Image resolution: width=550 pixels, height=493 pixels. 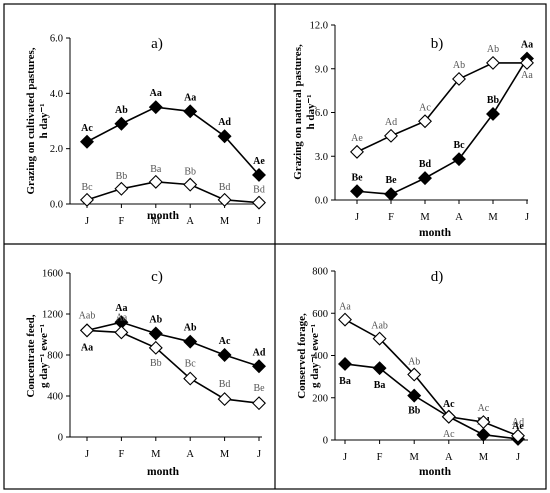 I want to click on y-axis-title-line: g day⁻¹ ewe⁻¹, so click(x=44, y=356).